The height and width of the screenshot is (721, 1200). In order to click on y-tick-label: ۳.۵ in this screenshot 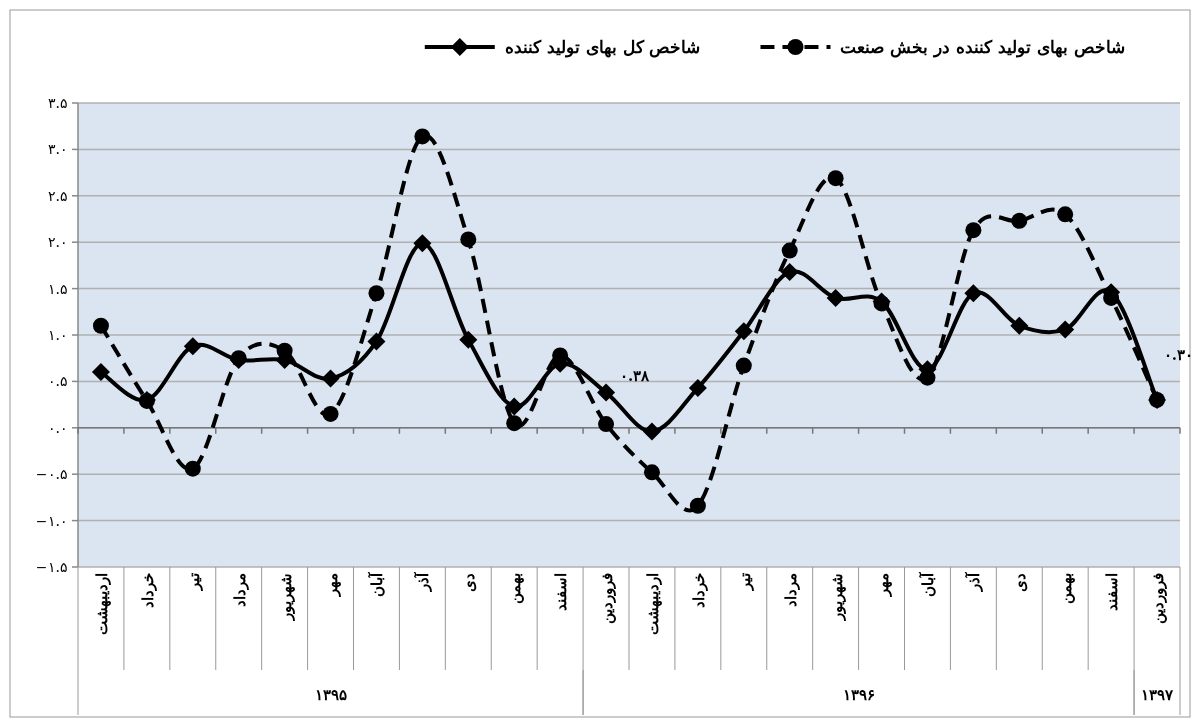, I will do `click(57, 103)`.